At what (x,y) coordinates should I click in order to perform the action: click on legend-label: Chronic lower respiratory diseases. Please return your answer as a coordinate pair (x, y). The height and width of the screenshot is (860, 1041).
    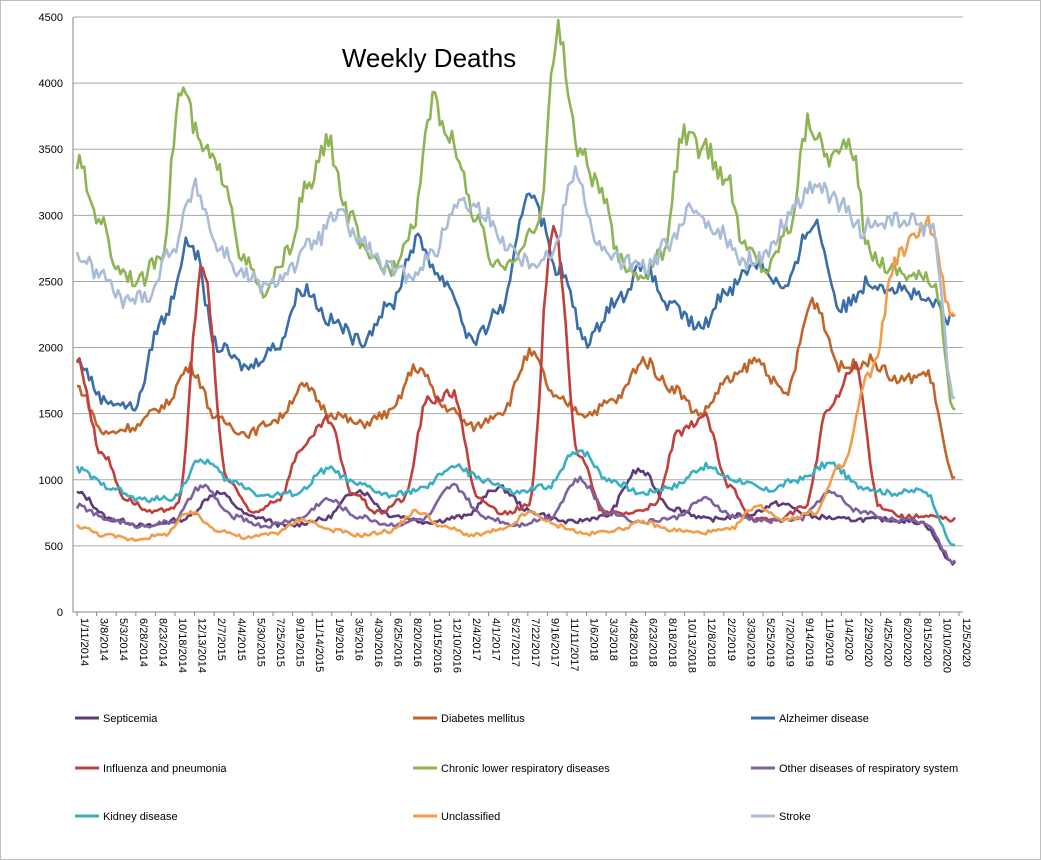
    Looking at the image, I should click on (525, 769).